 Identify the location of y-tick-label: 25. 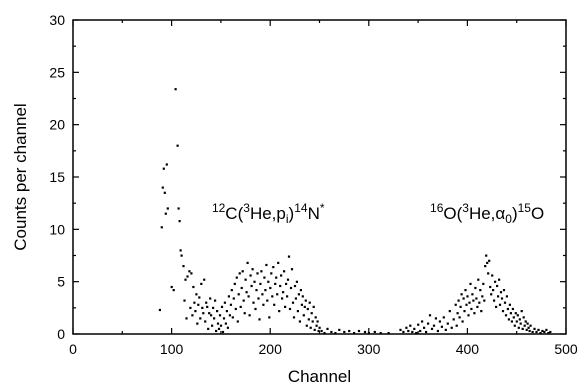
(57, 72).